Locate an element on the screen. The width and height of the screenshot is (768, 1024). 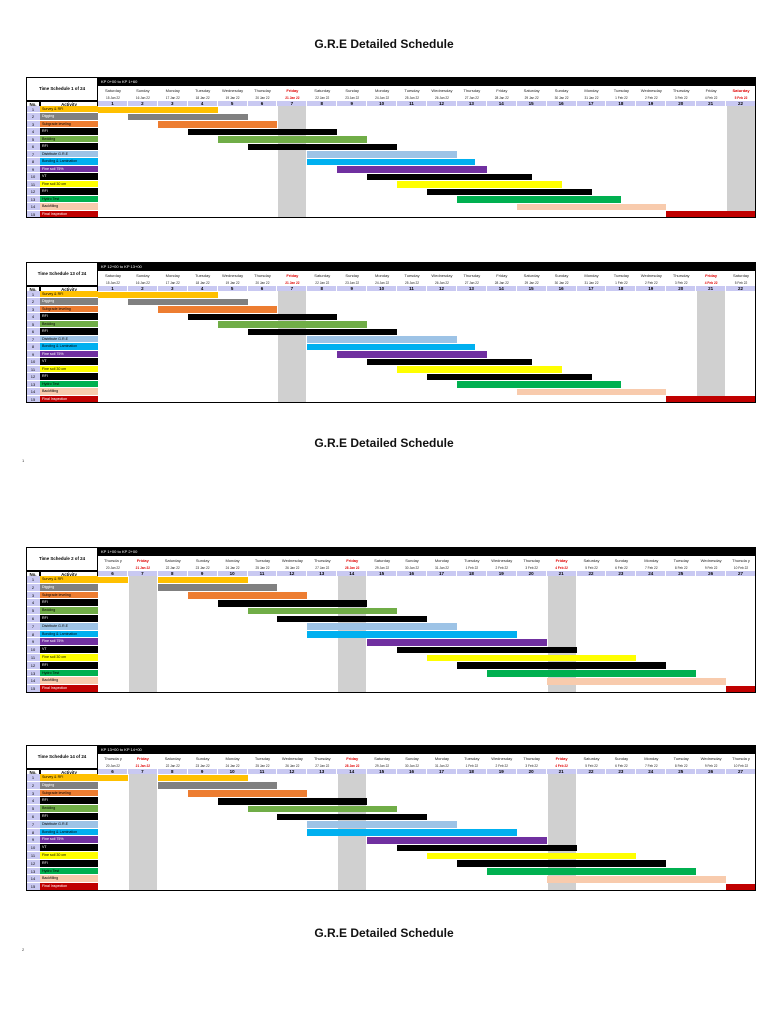
date: 5 Feb 22 is located at coordinates (591, 766).